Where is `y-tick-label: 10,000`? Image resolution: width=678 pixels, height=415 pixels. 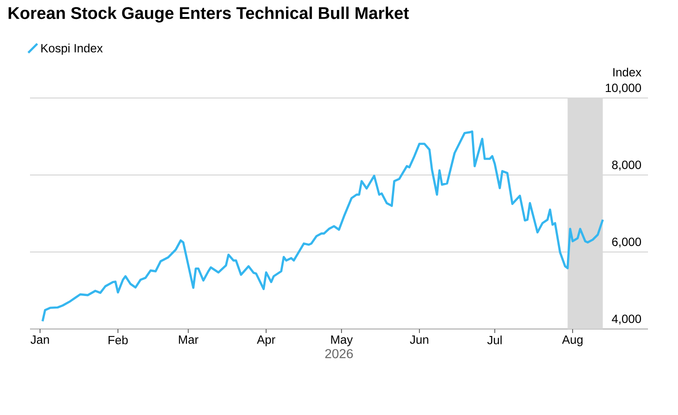 y-tick-label: 10,000 is located at coordinates (624, 89).